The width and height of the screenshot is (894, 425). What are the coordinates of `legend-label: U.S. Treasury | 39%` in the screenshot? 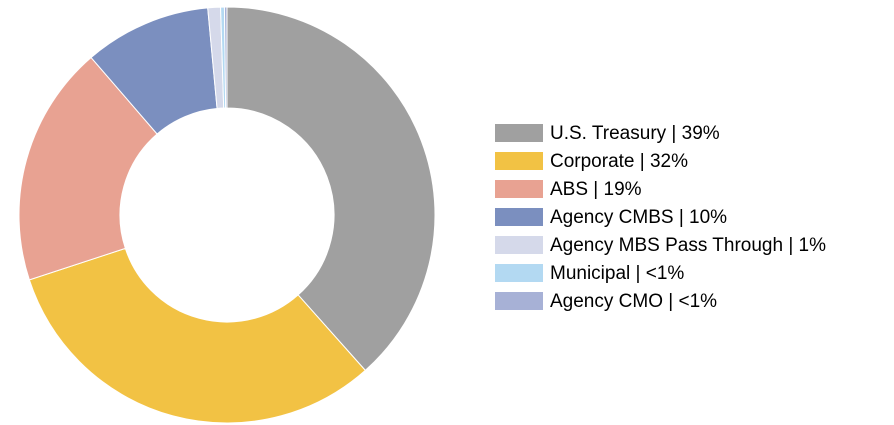 It's located at (635, 133).